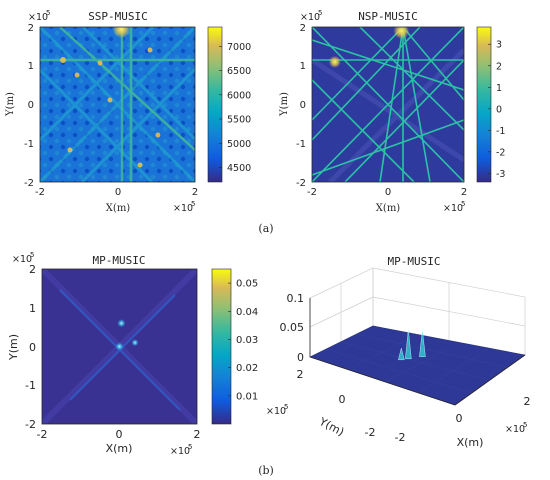 The image size is (550, 480). I want to click on surface-peaks, so click(412, 345).